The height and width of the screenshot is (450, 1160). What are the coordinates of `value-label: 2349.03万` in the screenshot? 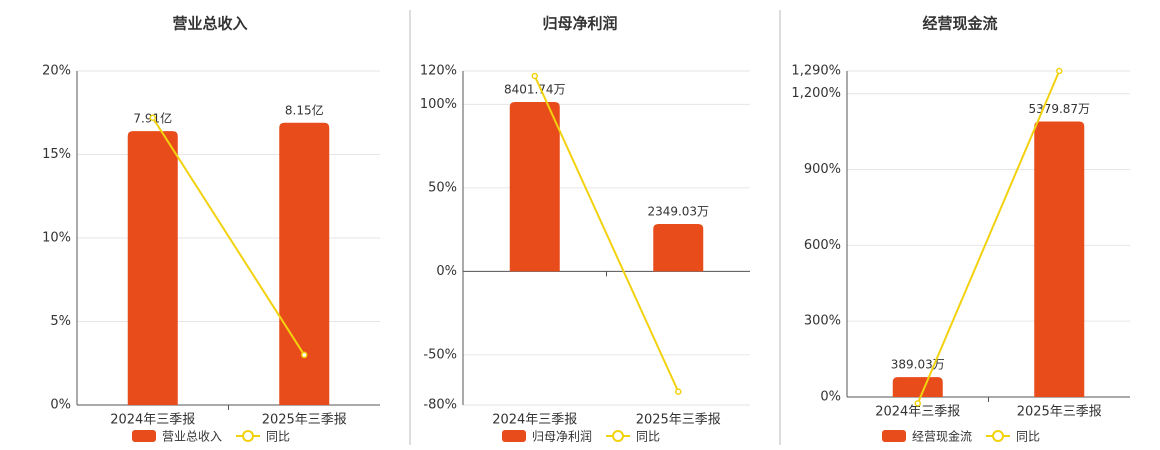 It's located at (678, 212).